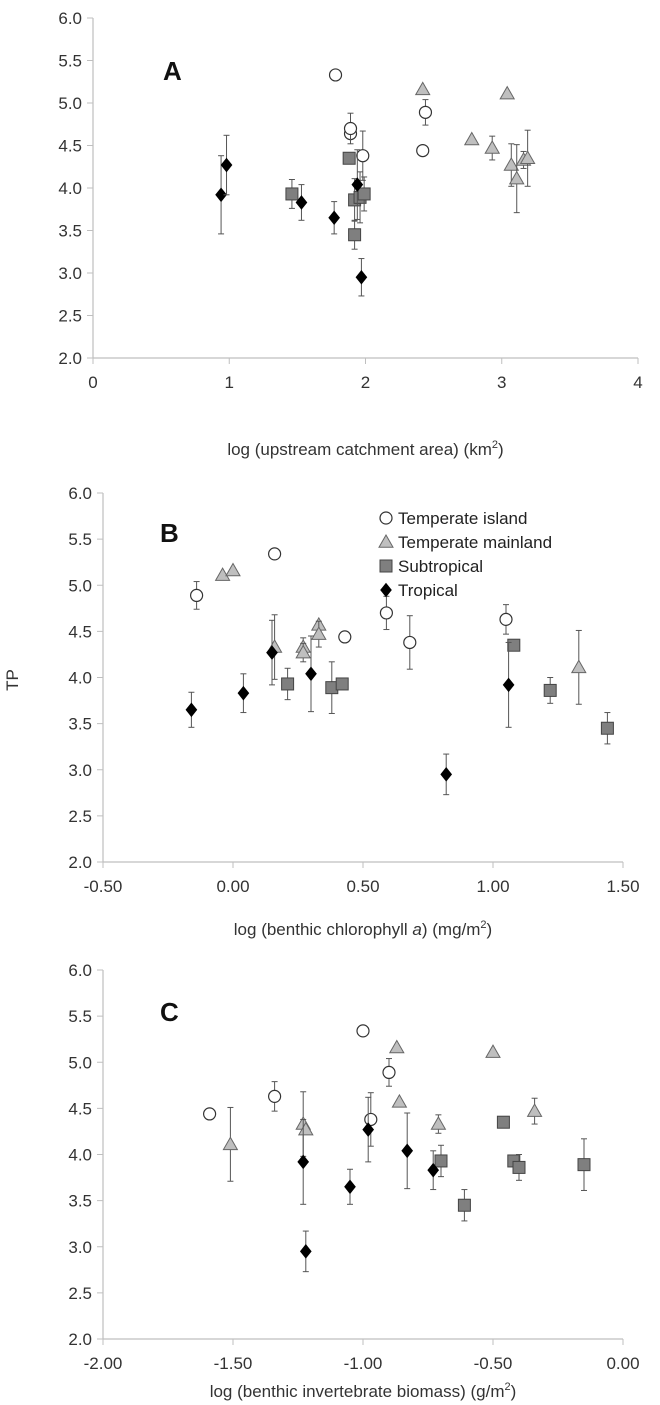 Image resolution: width=660 pixels, height=1405 pixels. What do you see at coordinates (365, 382) in the screenshot?
I see `x-tick-label: 2` at bounding box center [365, 382].